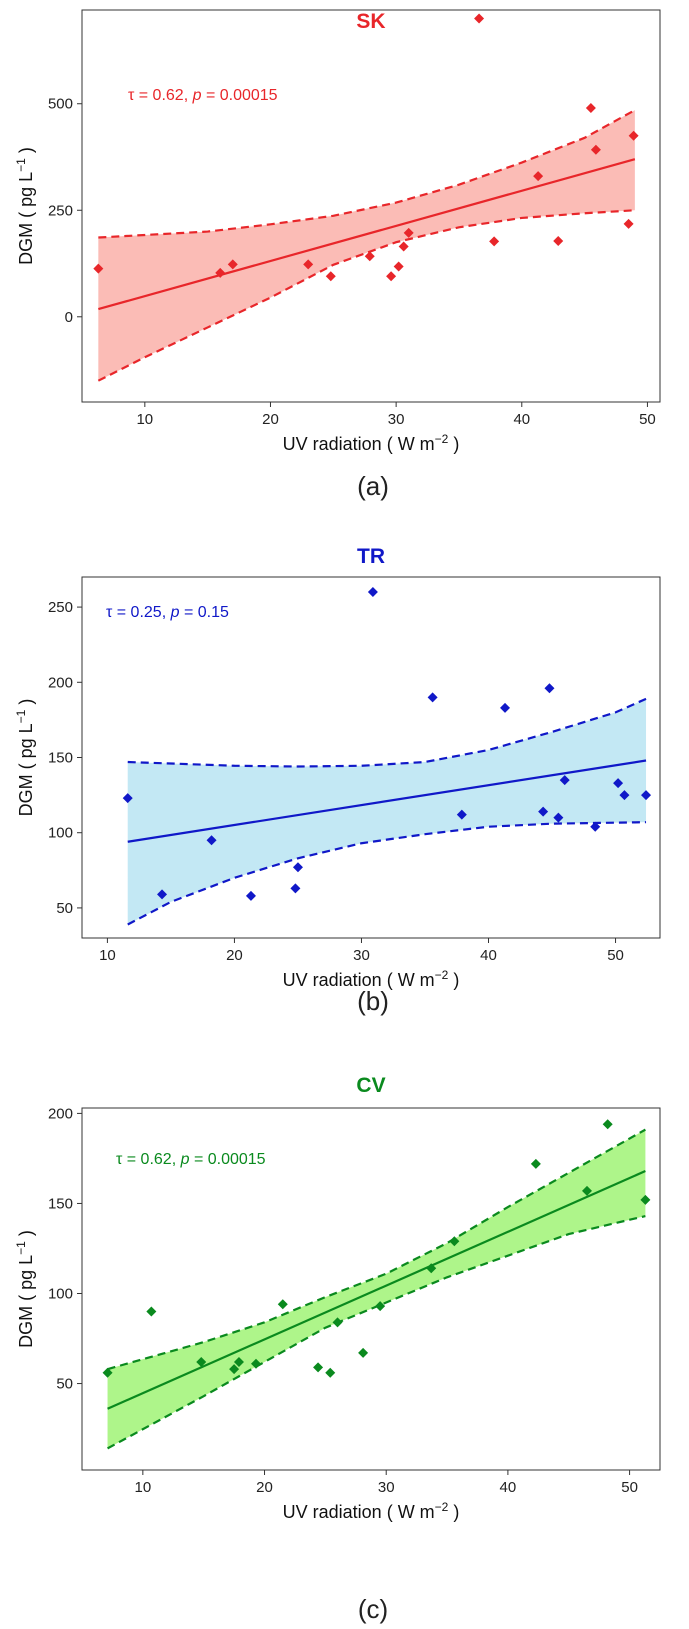 The image size is (689, 1629). What do you see at coordinates (370, 1085) in the screenshot?
I see `chart-title: CV` at bounding box center [370, 1085].